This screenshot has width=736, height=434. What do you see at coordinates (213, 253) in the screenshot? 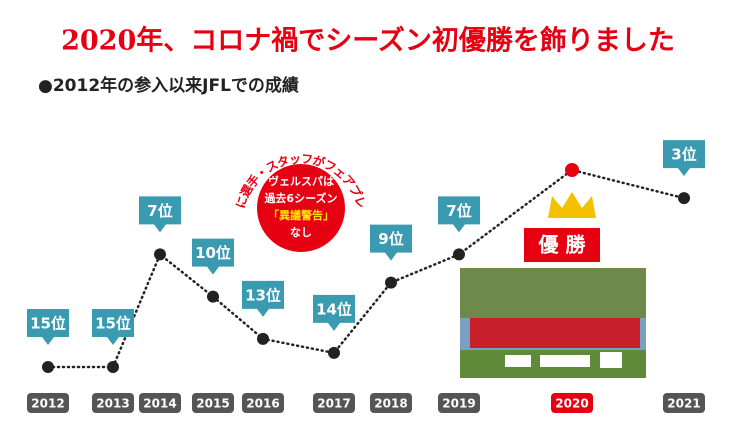
I see `value-label: 10位` at bounding box center [213, 253].